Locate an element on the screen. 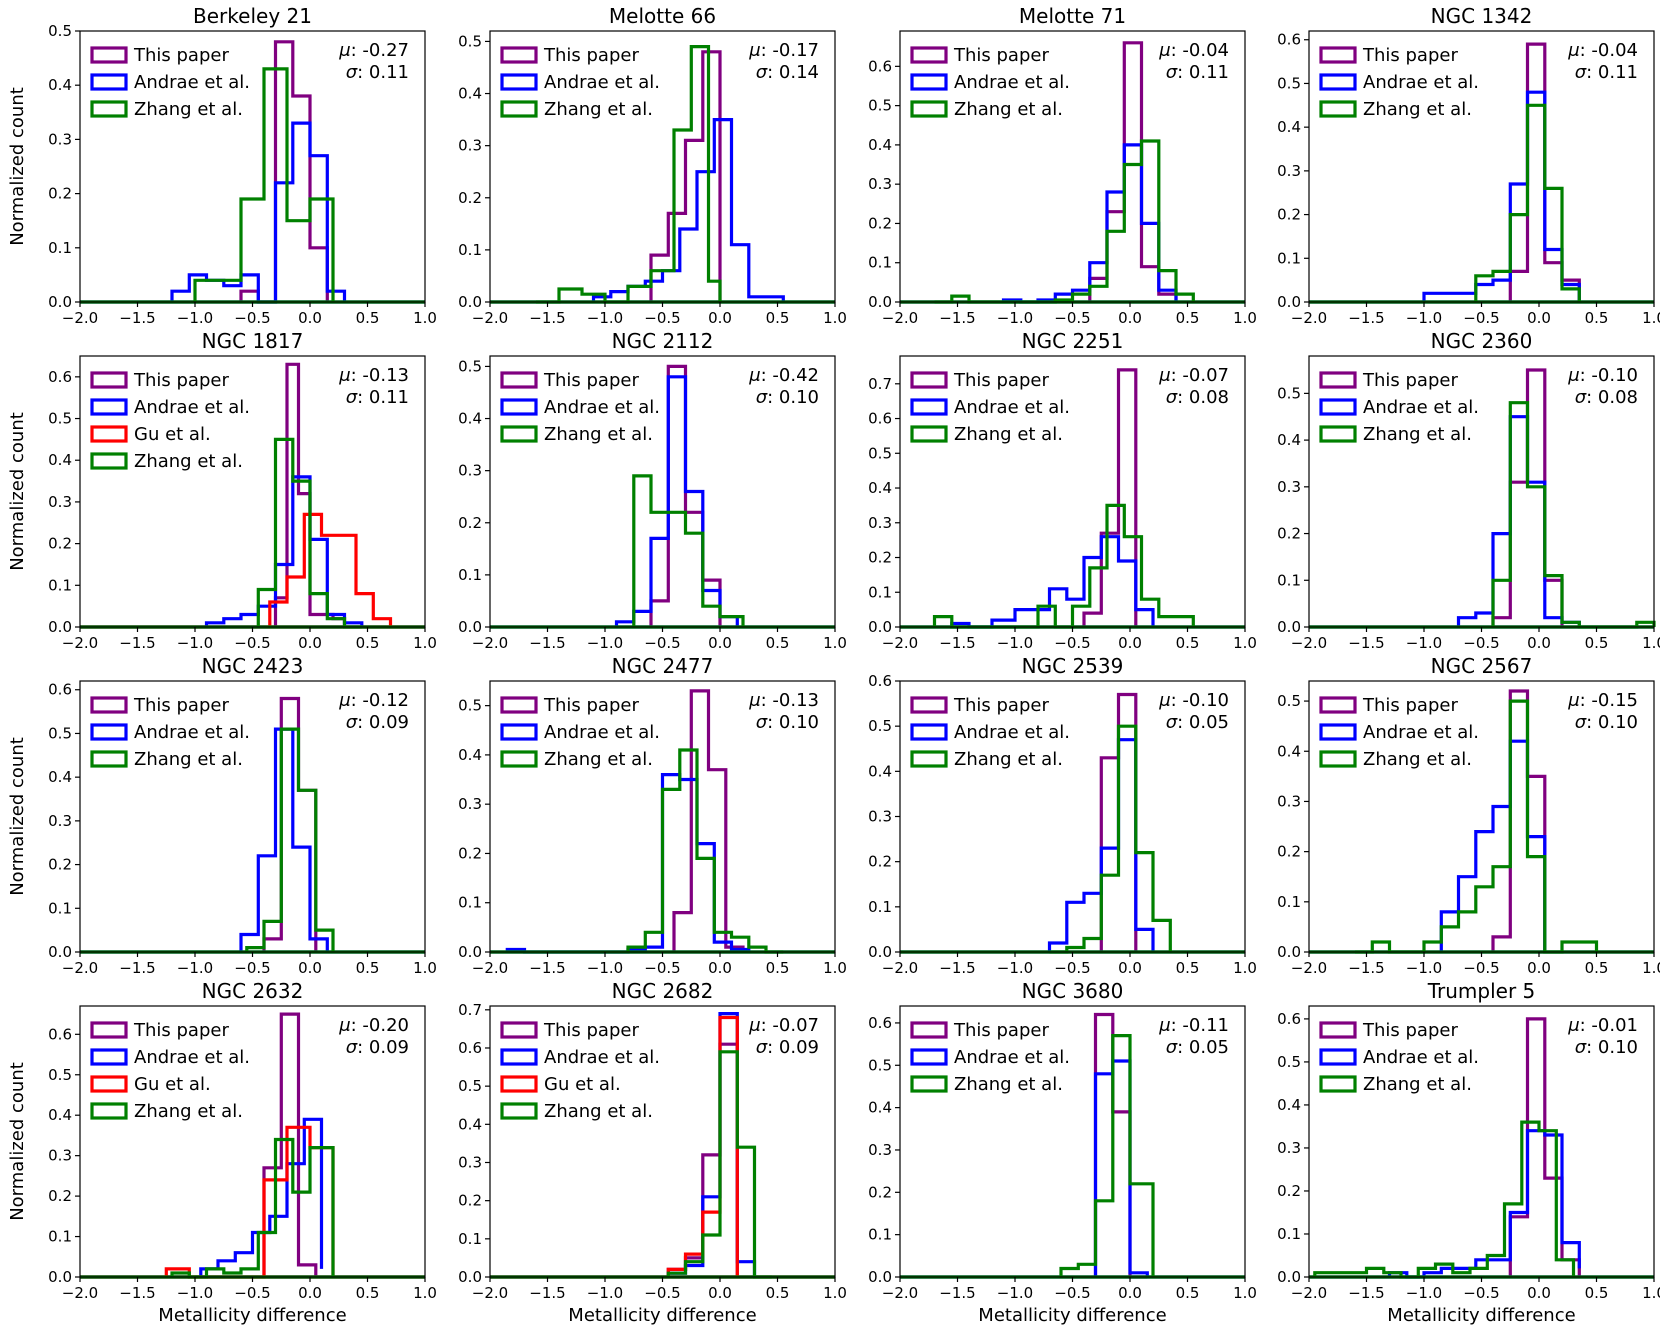 The image size is (1660, 1328). stat-sigma: σ: 0.10 is located at coordinates (787, 397).